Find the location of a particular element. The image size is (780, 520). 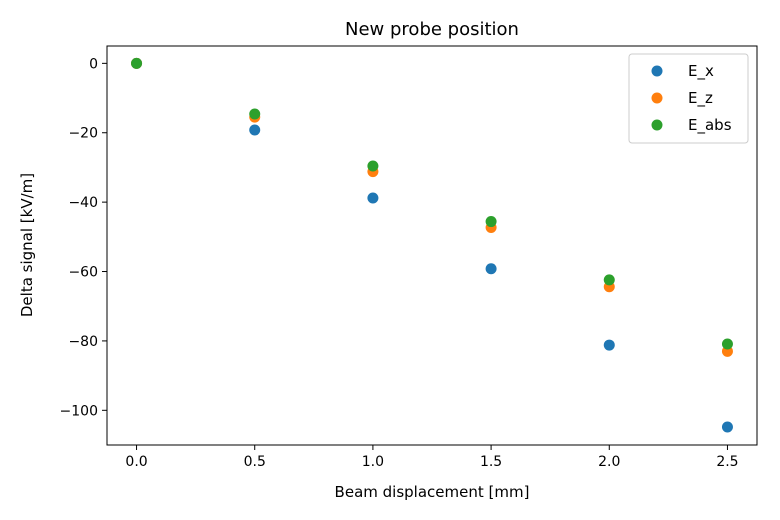

legend-label: E_z is located at coordinates (700, 98).